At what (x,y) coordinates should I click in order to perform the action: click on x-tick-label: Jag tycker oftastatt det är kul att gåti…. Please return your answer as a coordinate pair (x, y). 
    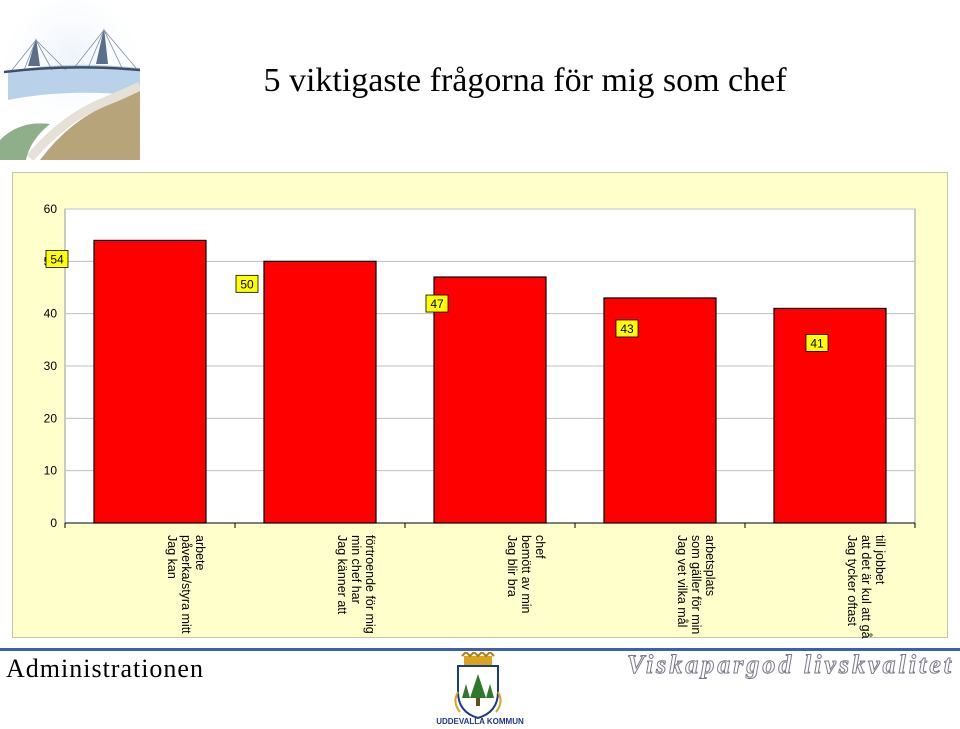
    Looking at the image, I should click on (866, 587).